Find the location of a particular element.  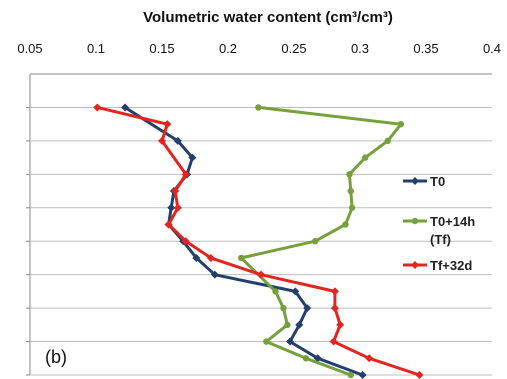

legend-item: Tf+32d is located at coordinates (437, 265).